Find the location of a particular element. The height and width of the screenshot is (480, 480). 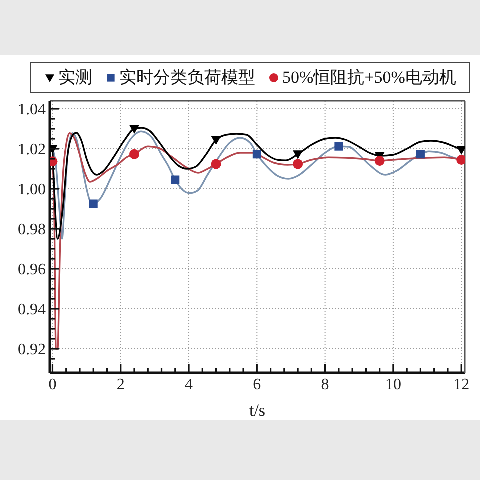

x-tick-label: 2 is located at coordinates (120, 385).